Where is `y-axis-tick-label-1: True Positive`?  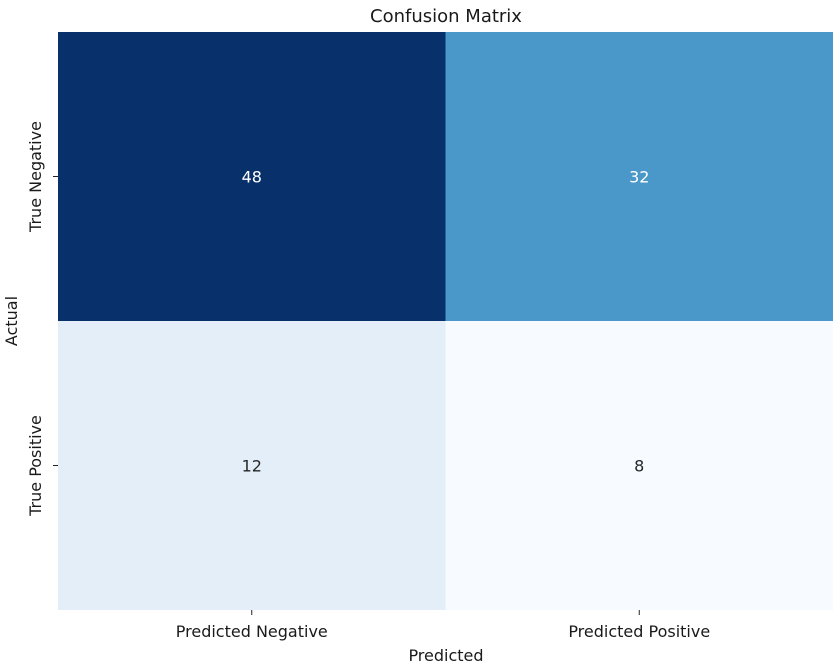 y-axis-tick-label-1: True Positive is located at coordinates (35, 466).